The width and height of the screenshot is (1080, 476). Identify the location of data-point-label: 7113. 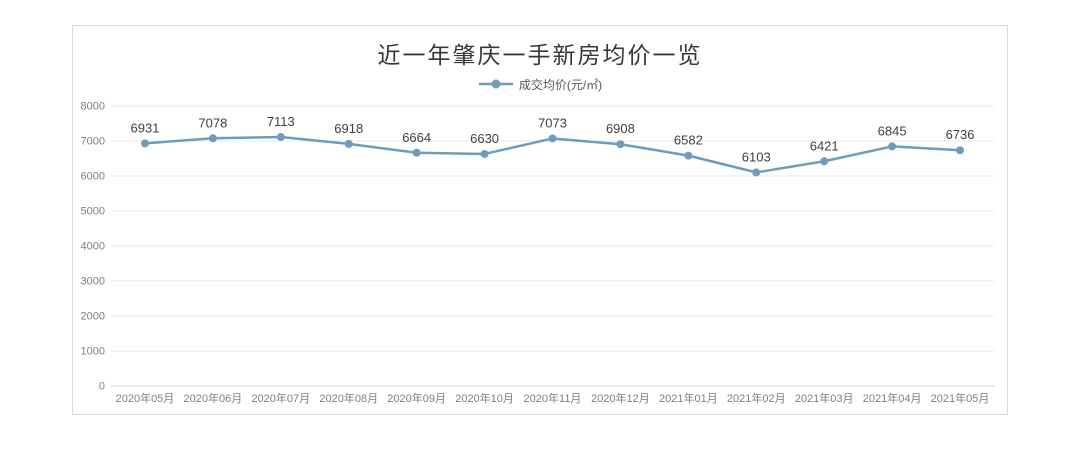
(281, 121).